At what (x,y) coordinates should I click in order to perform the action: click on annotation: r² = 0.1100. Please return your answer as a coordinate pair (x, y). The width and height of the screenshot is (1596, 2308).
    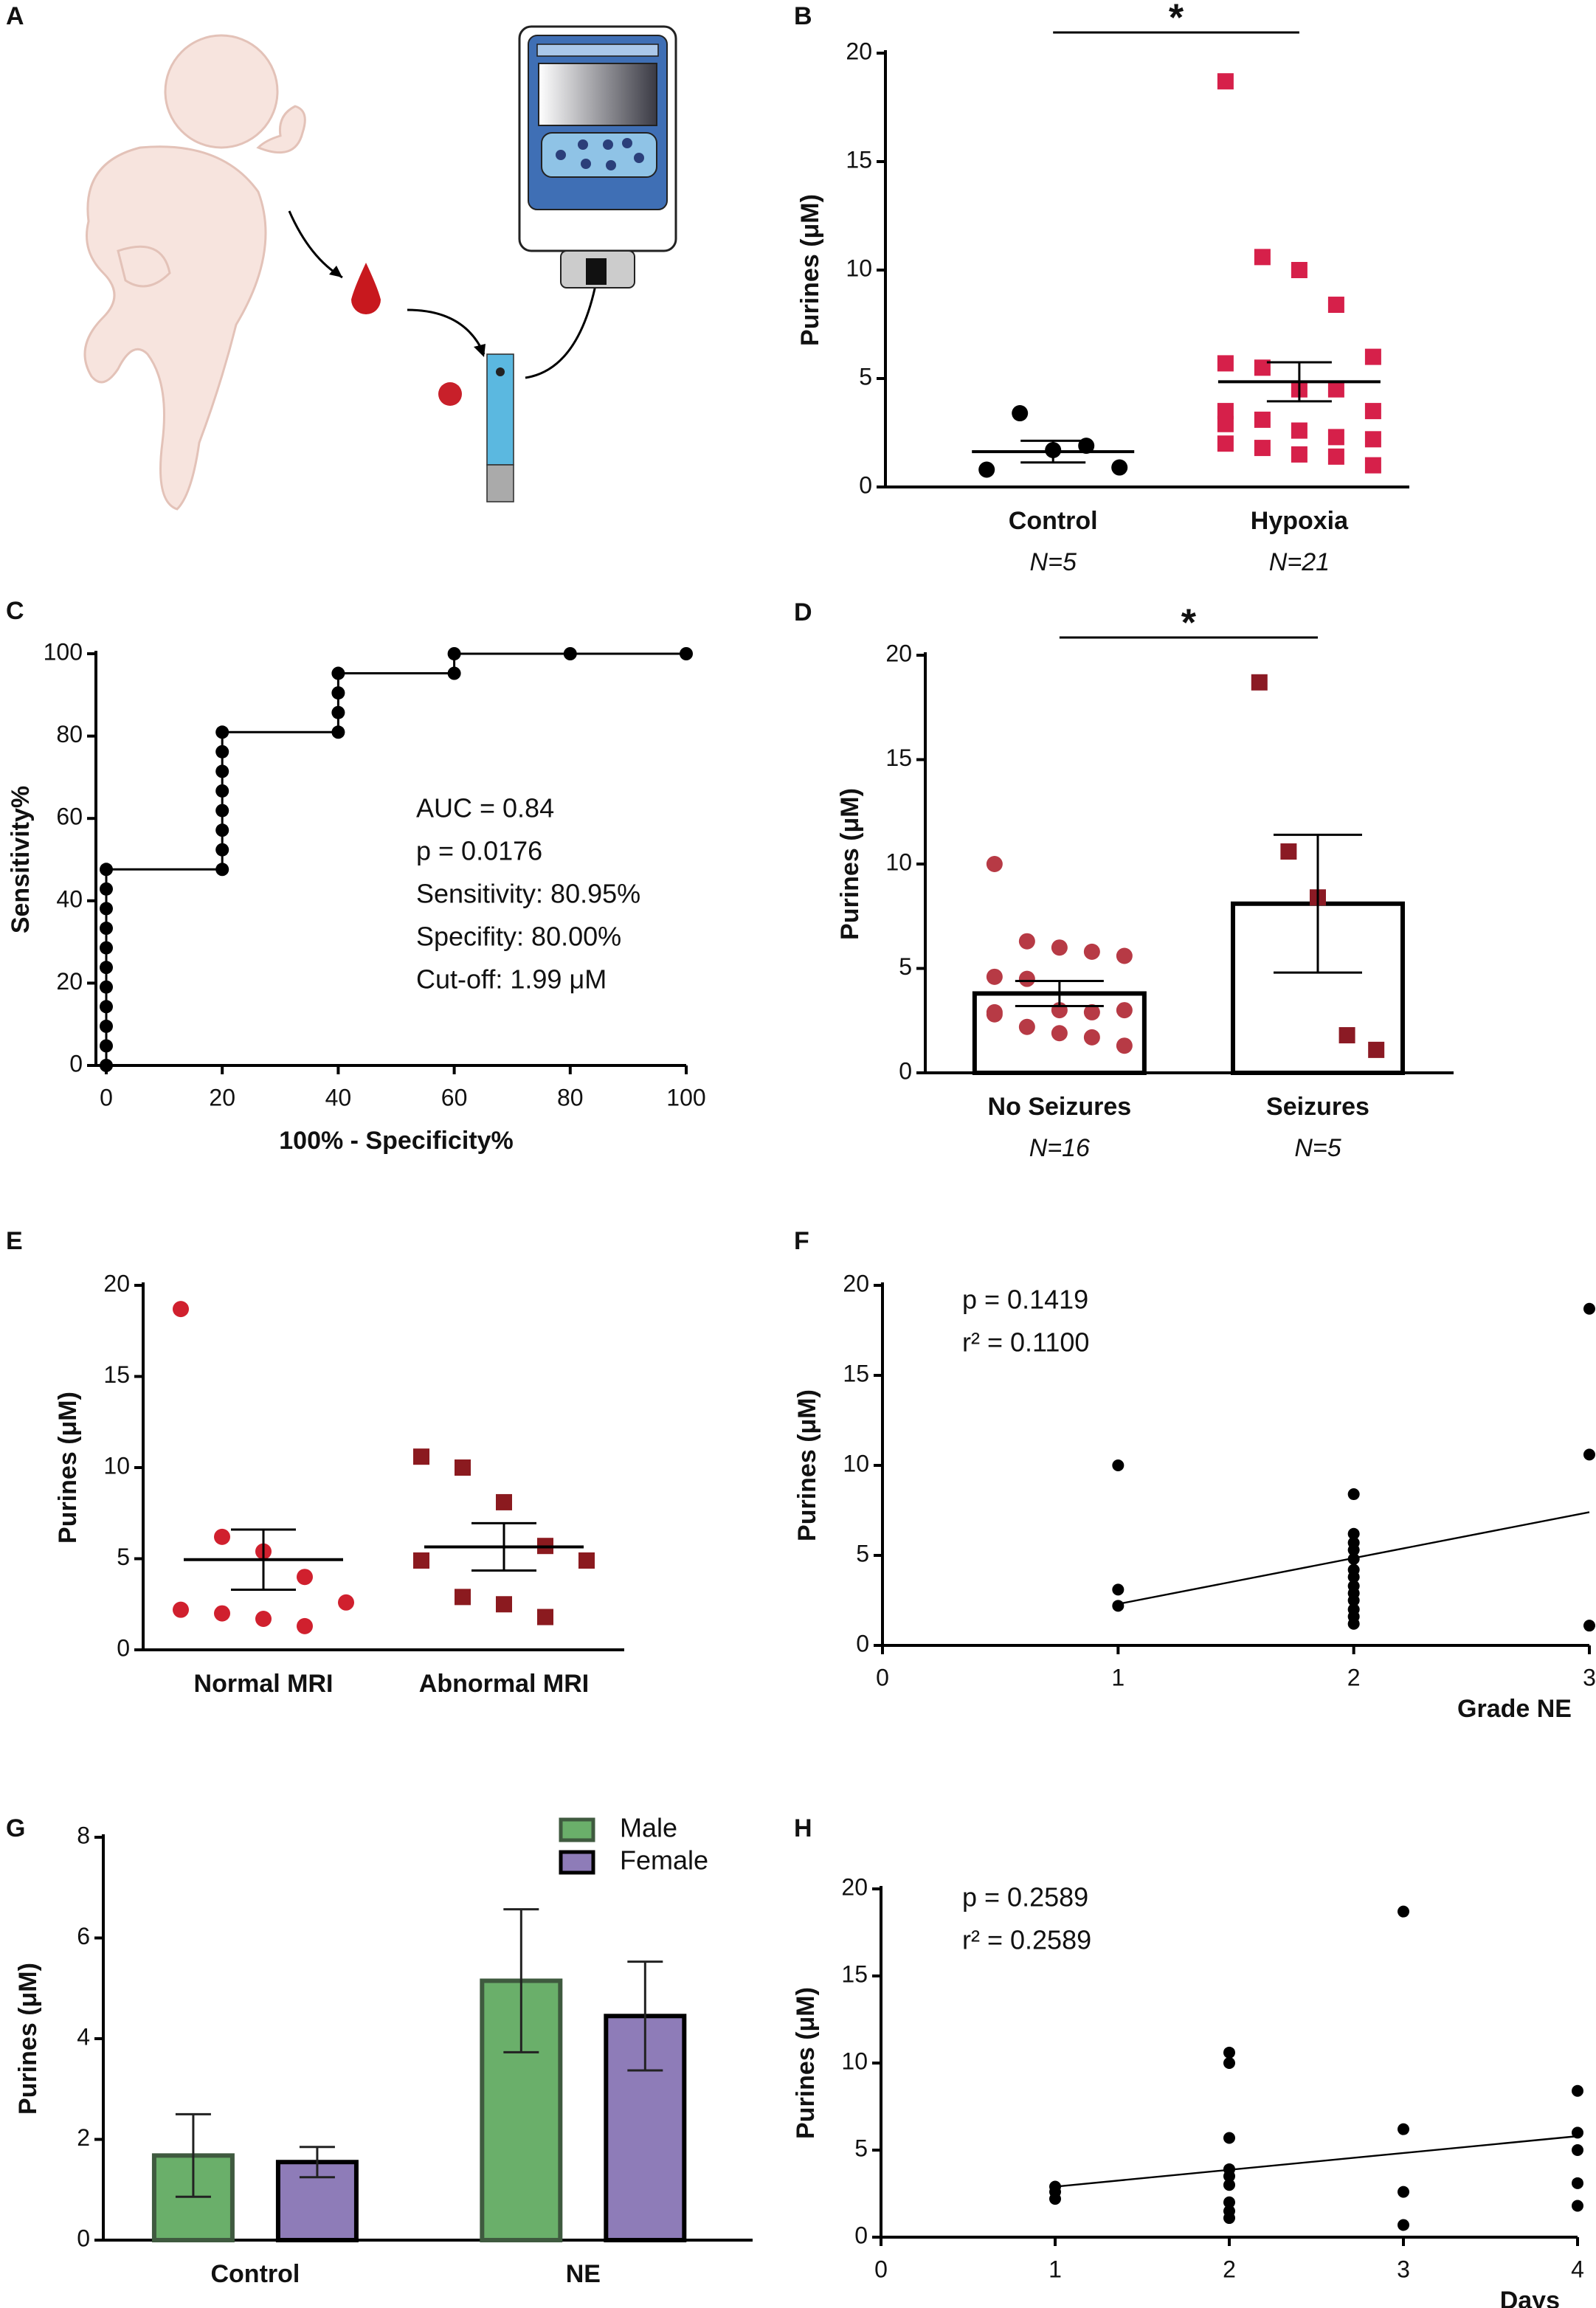
    Looking at the image, I should click on (1025, 1343).